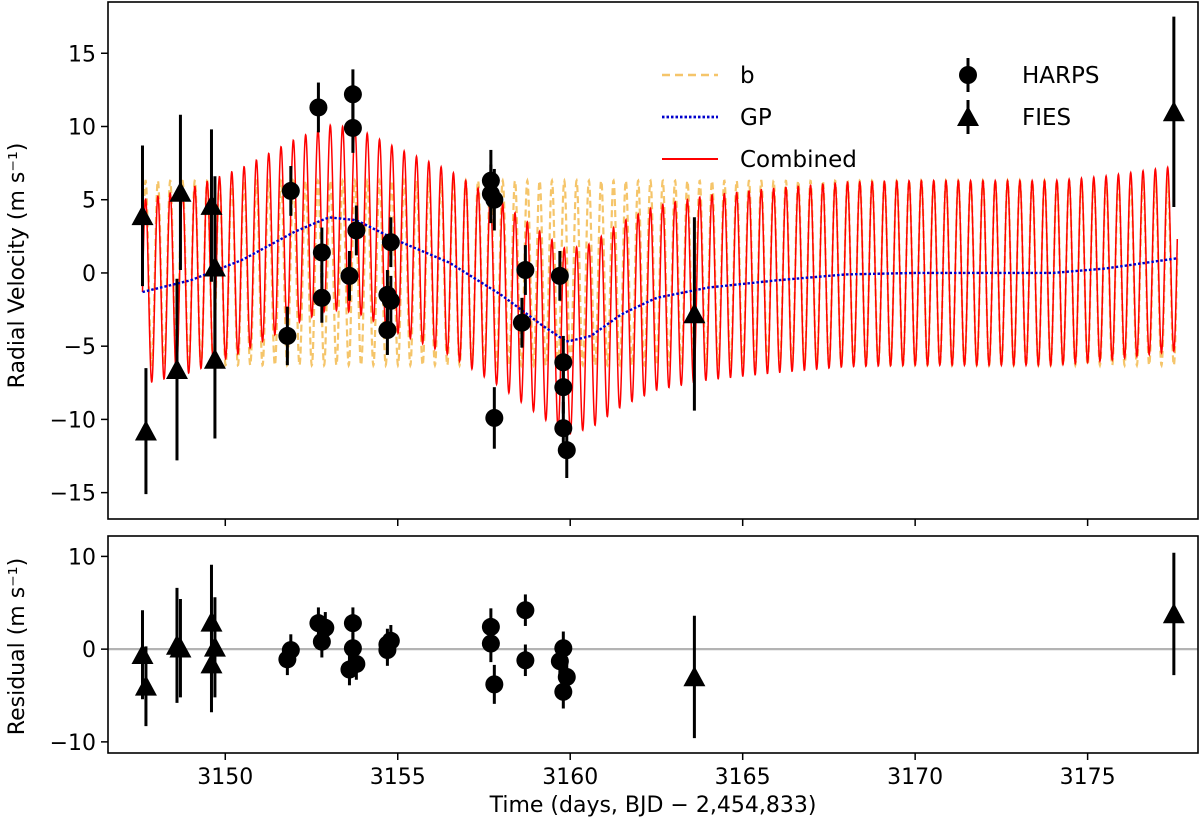  Describe the element at coordinates (82, 54) in the screenshot. I see `y-tick-label: 15` at that location.